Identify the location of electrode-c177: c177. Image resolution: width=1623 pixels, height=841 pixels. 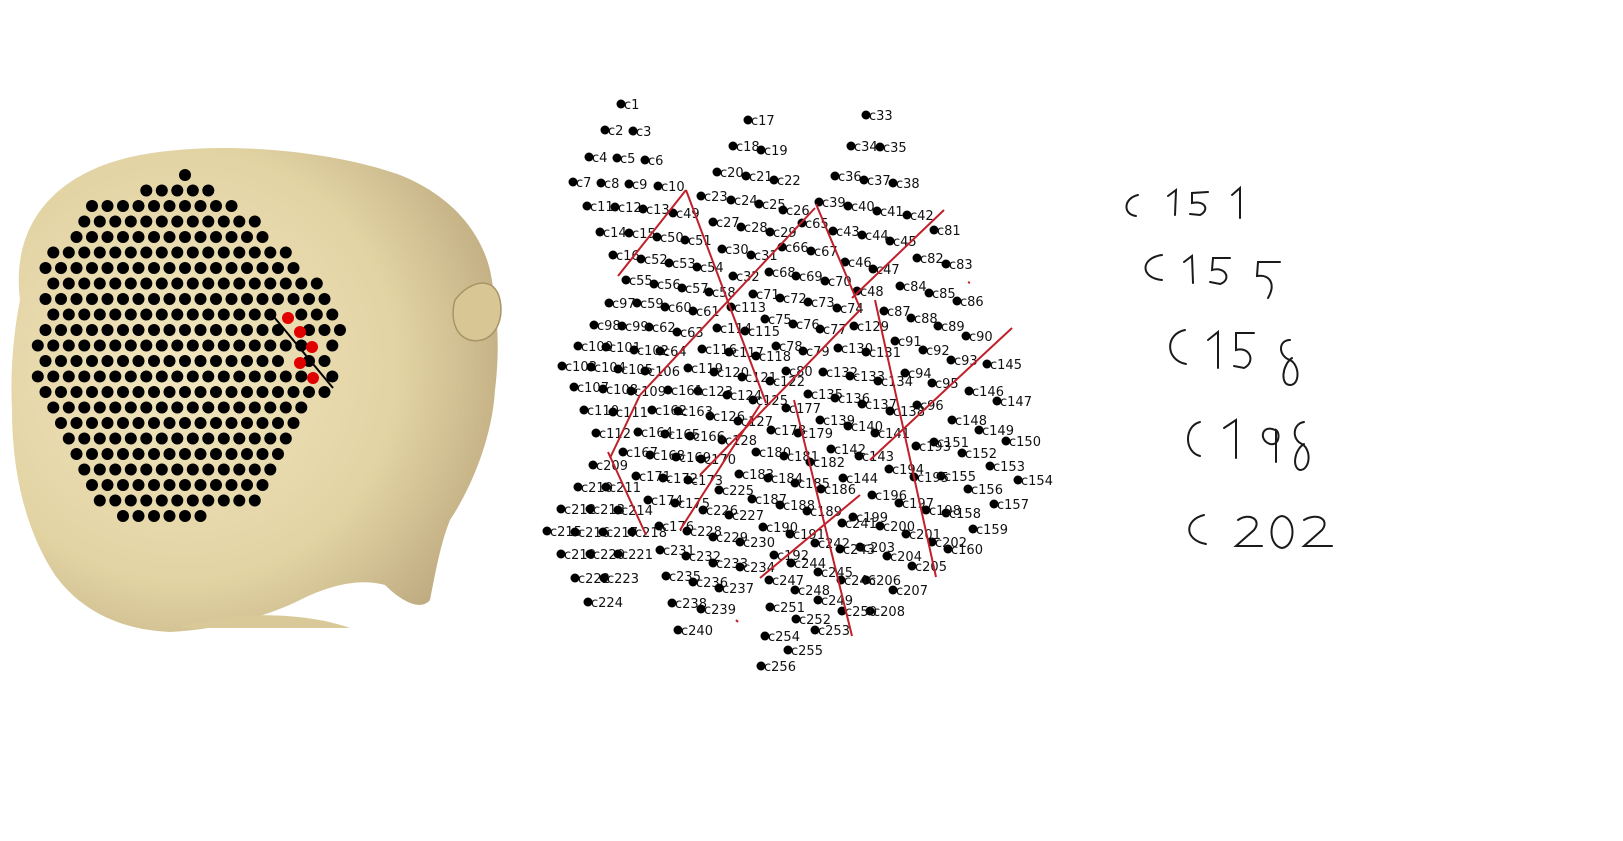
(801, 409).